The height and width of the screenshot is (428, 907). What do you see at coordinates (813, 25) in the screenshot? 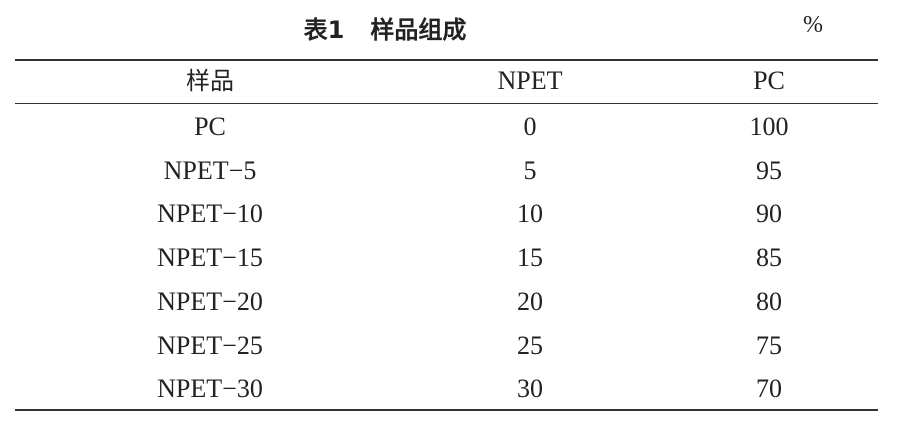
I see `table-unit: %` at bounding box center [813, 25].